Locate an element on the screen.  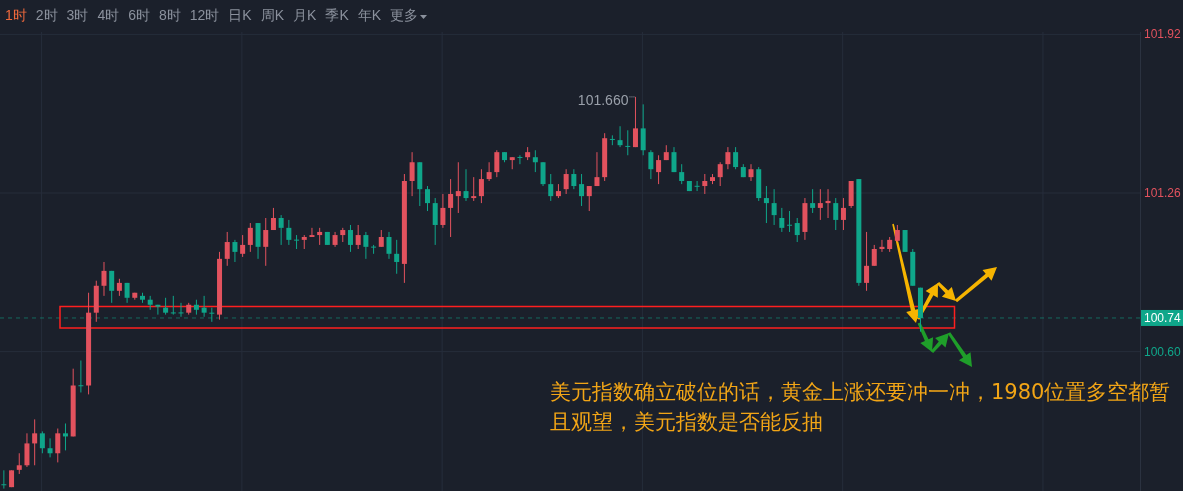
toolbar: 1时 2时 3时 4时 6时 8时 12时 日K 周K 月K 季K 年K 更多 is located at coordinates (216, 15).